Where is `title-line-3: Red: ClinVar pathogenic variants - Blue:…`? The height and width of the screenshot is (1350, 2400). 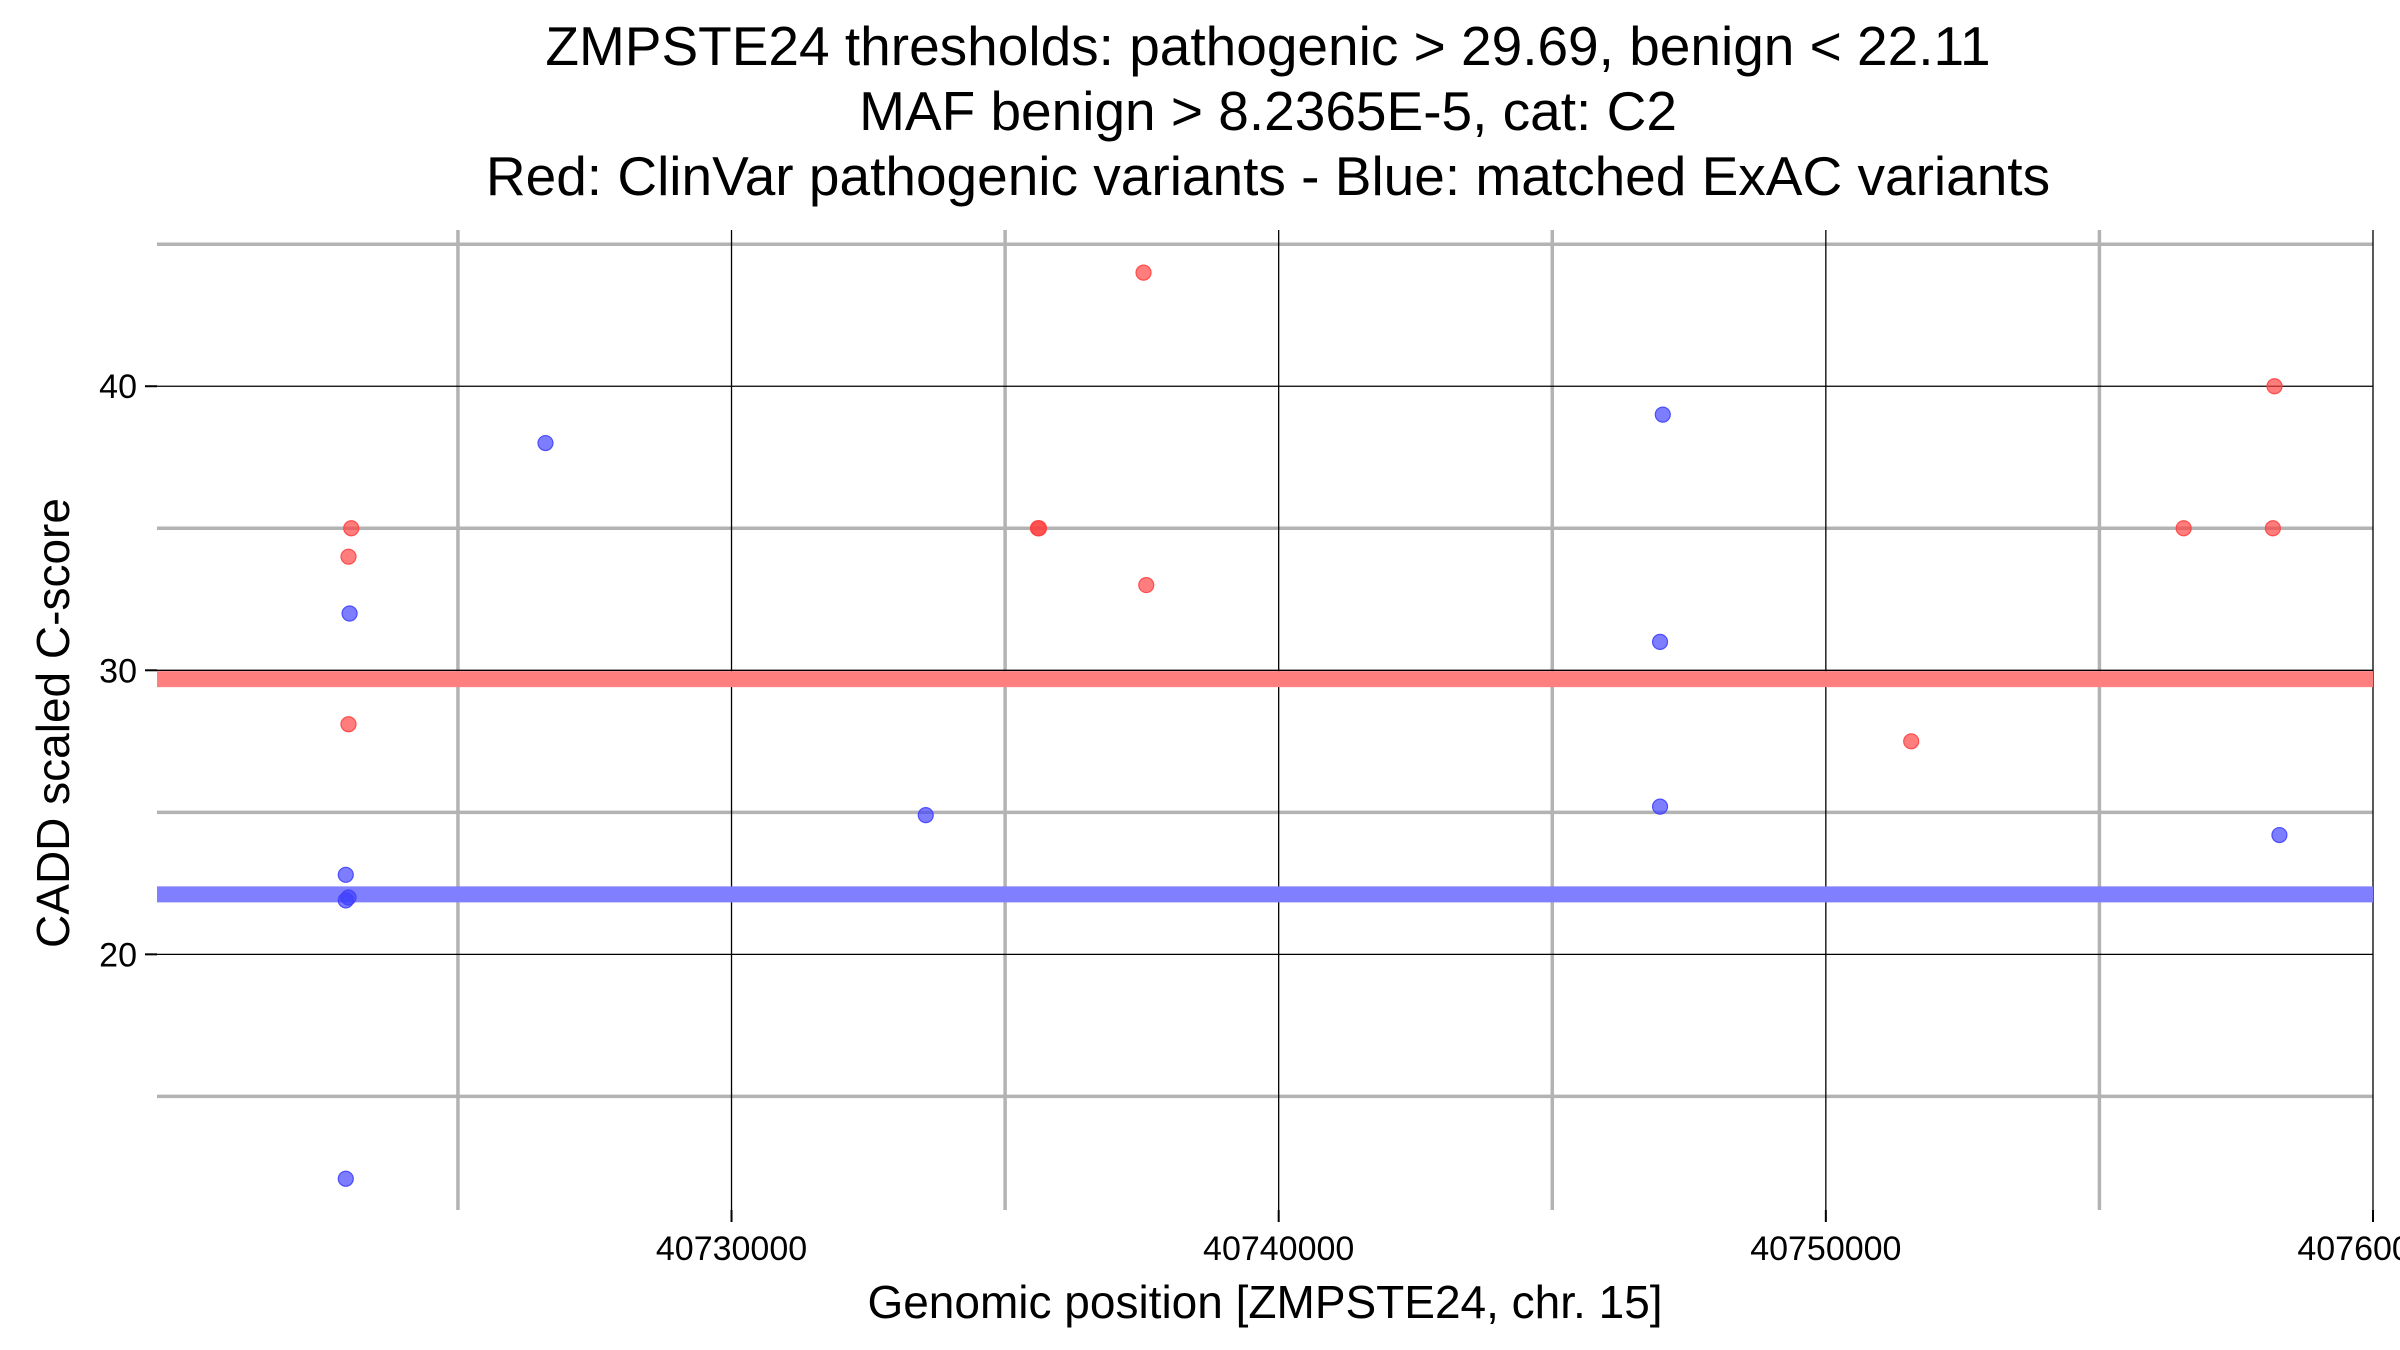 title-line-3: Red: ClinVar pathogenic variants - Blue:… is located at coordinates (1268, 176).